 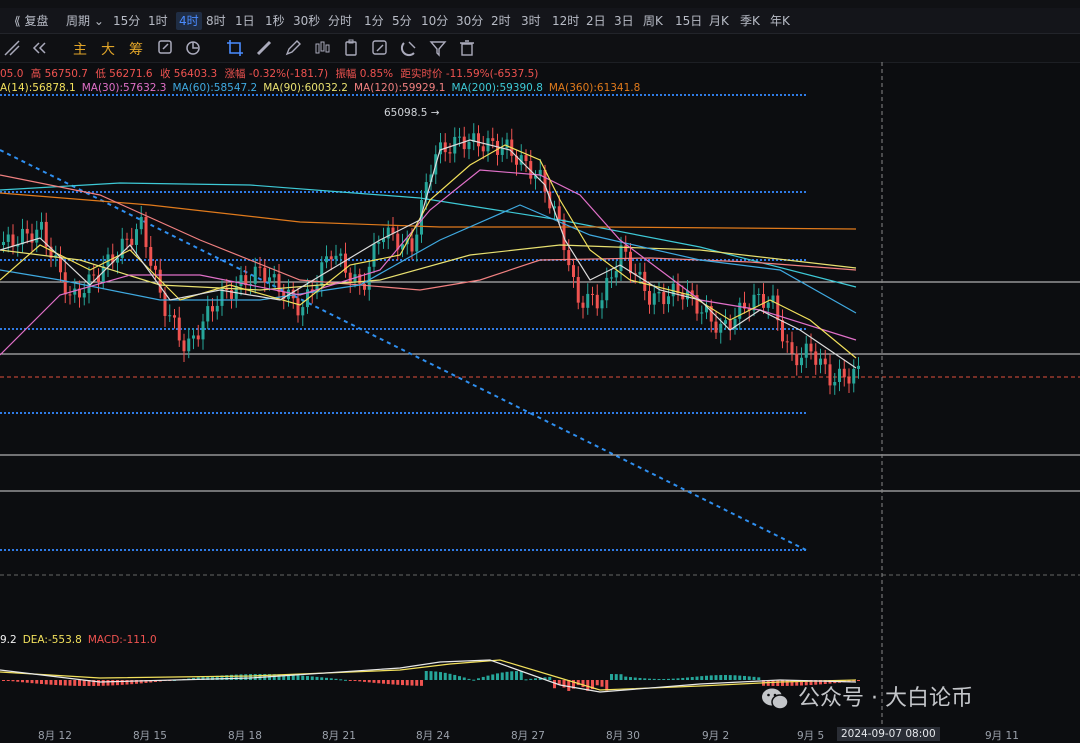 I want to click on timeframe-10: 1分, so click(x=374, y=21).